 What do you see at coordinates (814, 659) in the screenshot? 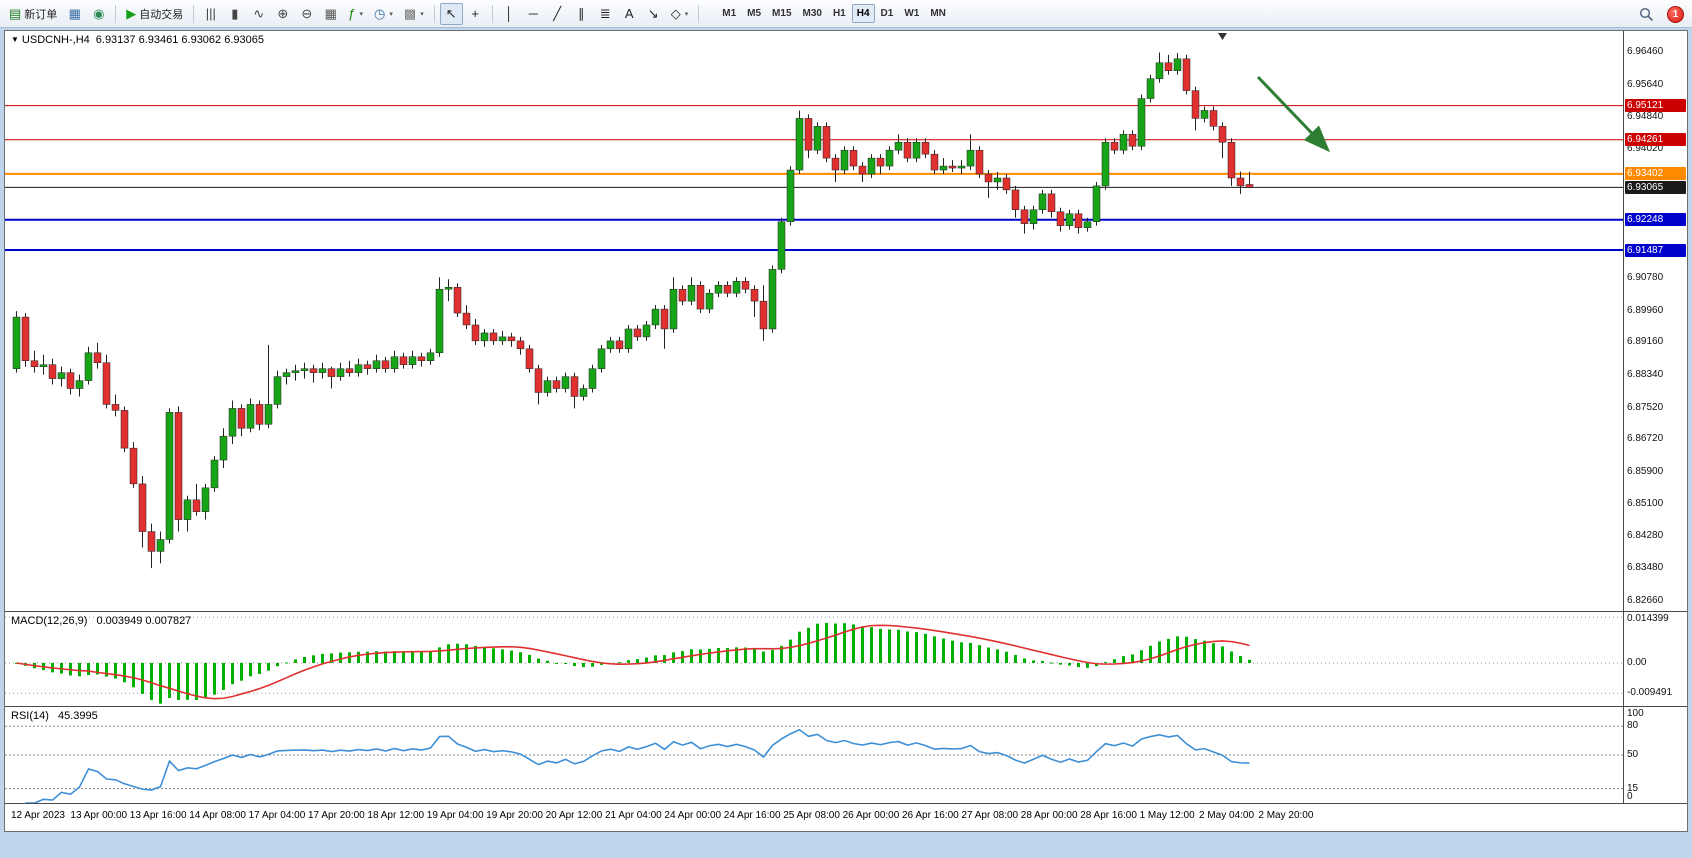
I see `macd-plot-area` at bounding box center [814, 659].